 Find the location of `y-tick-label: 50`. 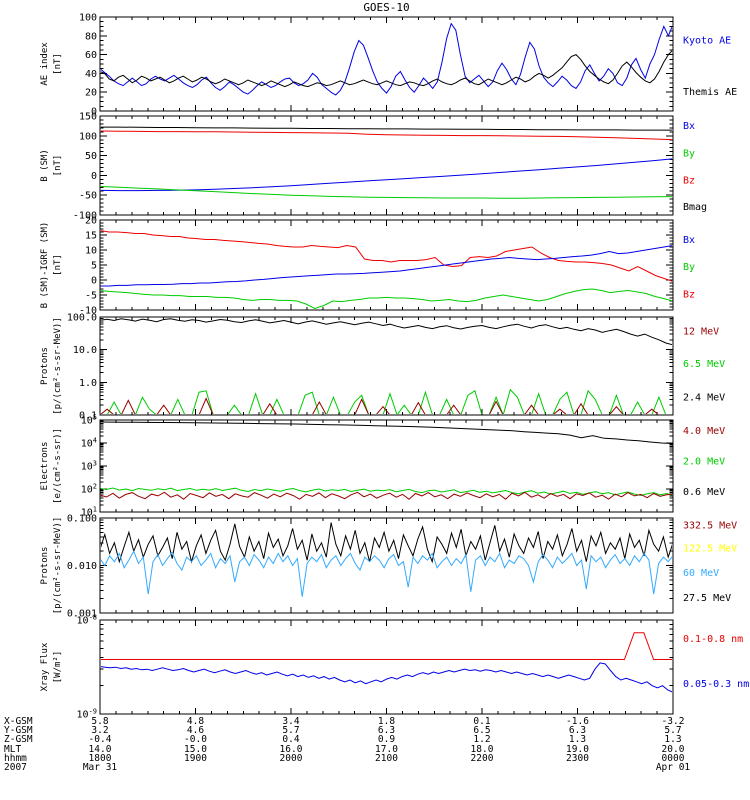

y-tick-label: 50 is located at coordinates (91, 156).